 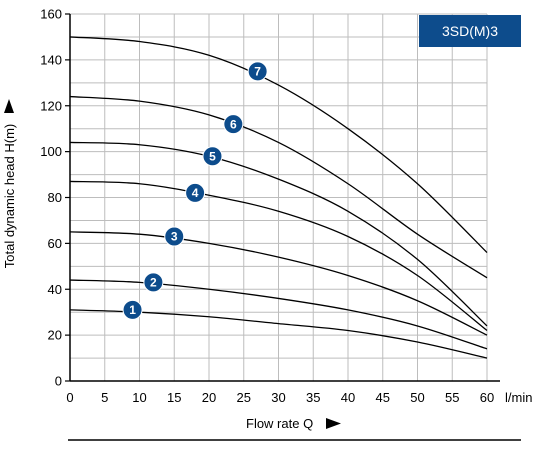 I want to click on marker-label: 3, so click(x=174, y=237).